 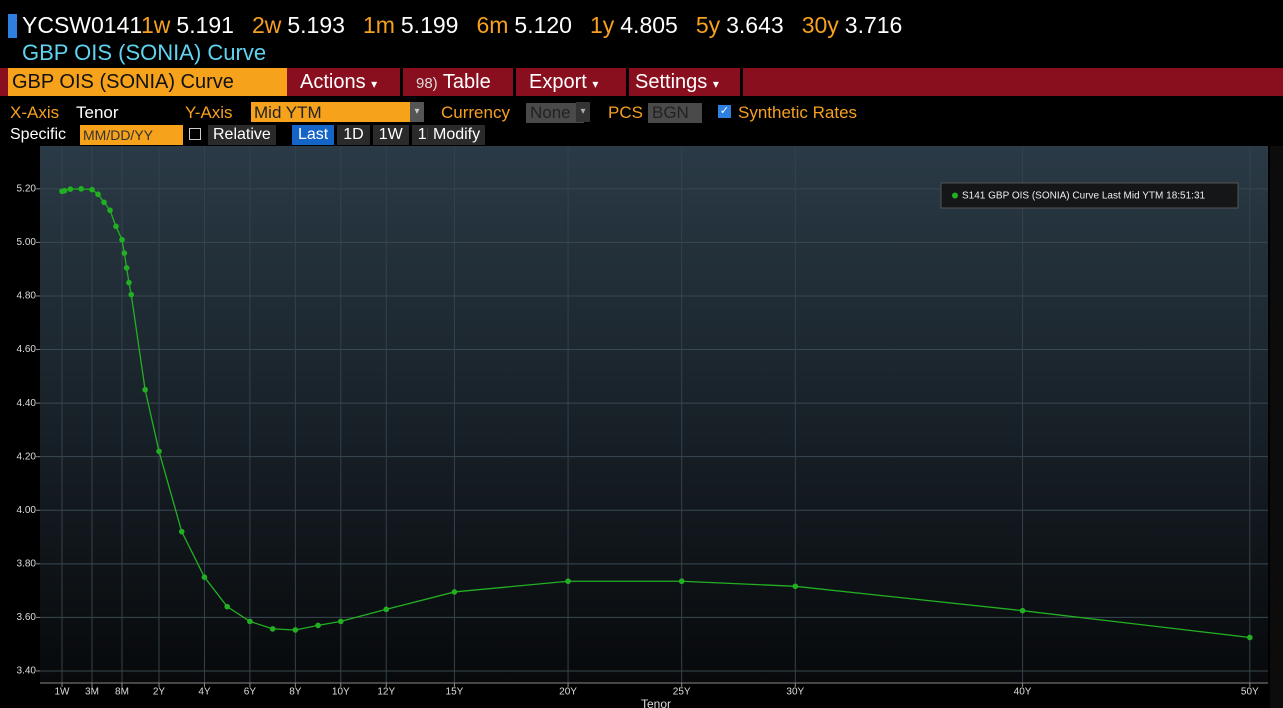 I want to click on y-axis-dropdown, so click(x=330, y=112).